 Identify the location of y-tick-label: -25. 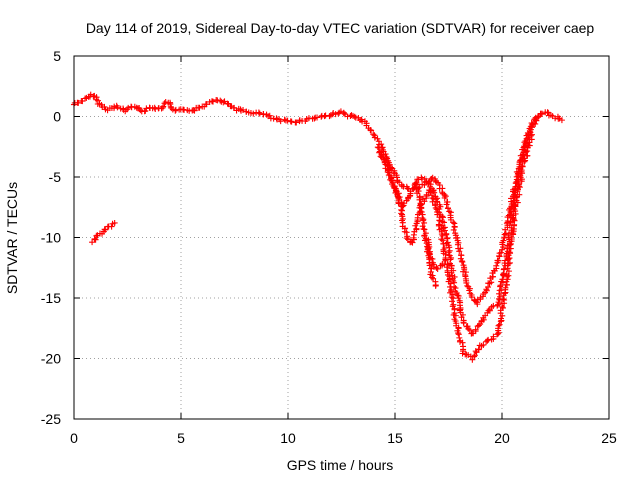
(51, 419).